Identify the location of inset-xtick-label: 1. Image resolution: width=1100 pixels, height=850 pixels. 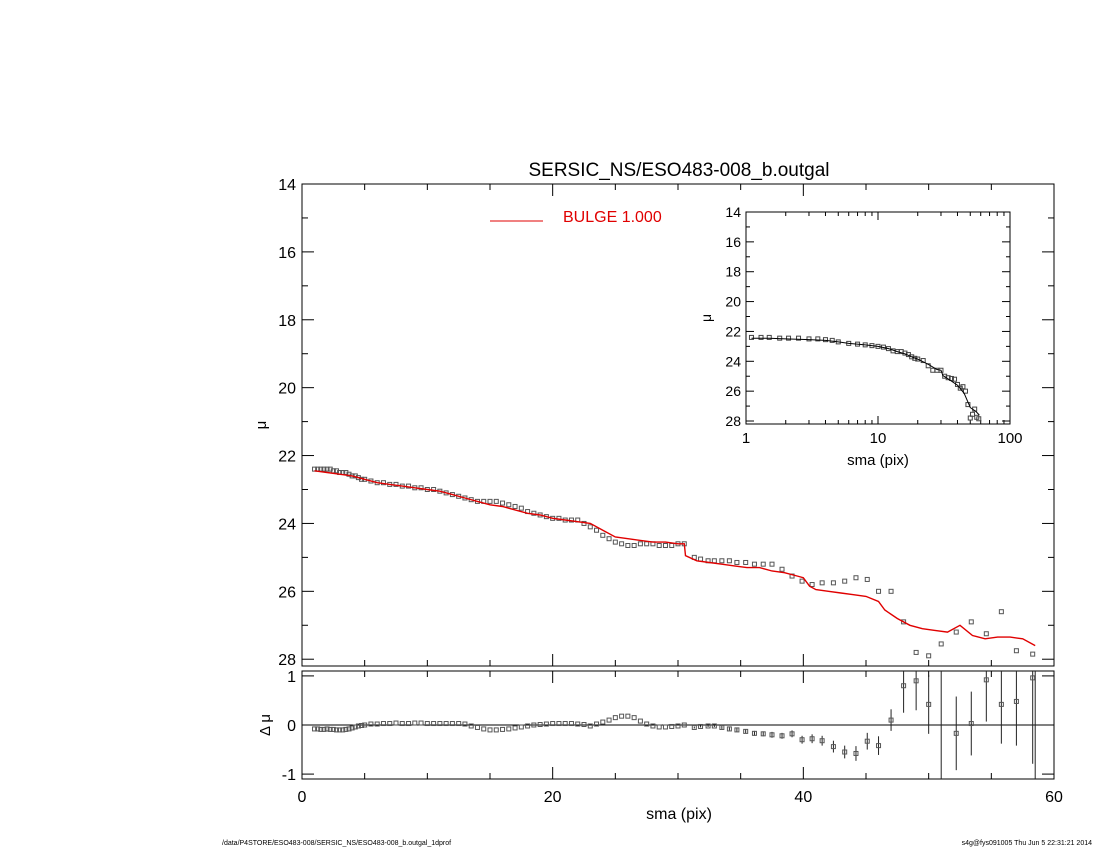
(746, 438).